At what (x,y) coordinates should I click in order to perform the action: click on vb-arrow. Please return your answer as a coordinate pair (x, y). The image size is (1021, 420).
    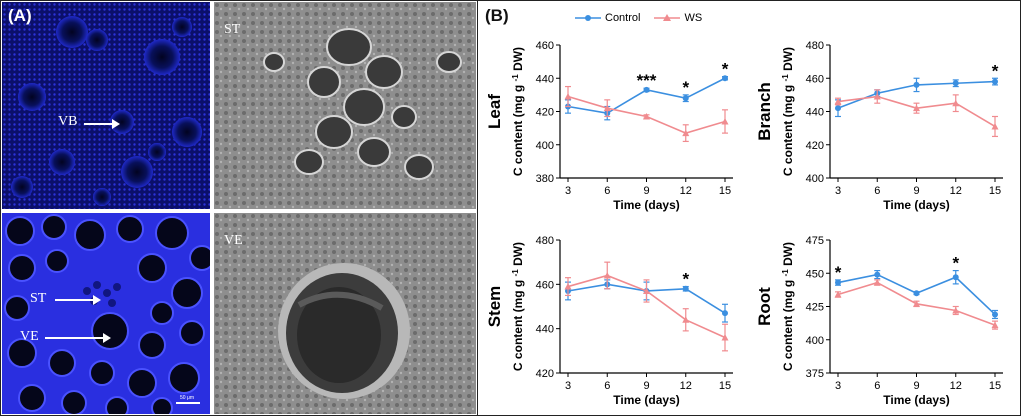
    Looking at the image, I should click on (102, 124).